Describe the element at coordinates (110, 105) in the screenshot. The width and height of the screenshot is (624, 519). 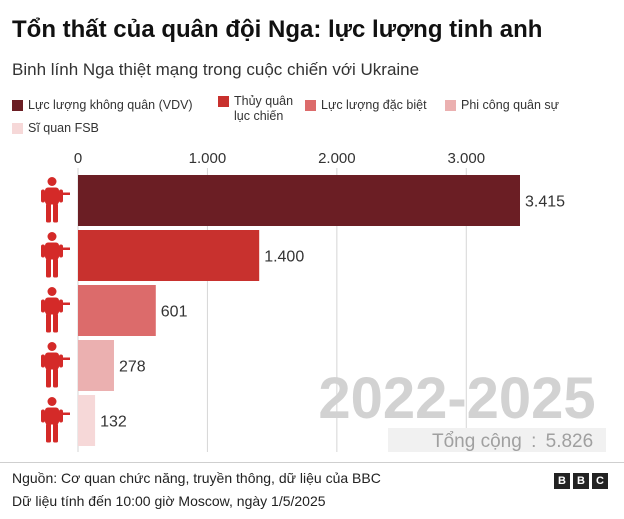
I see `legend-label: Lực lượng không quân (VDV)` at that location.